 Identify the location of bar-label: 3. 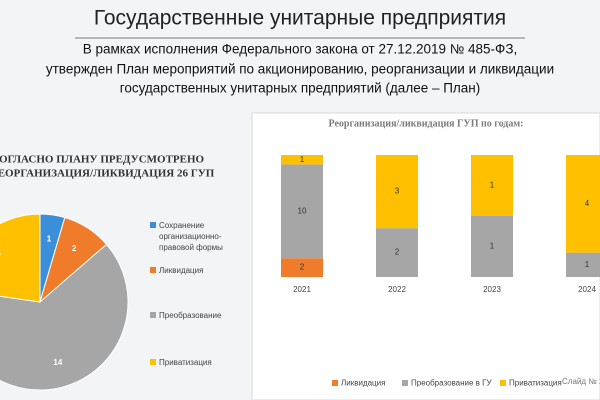
(397, 191).